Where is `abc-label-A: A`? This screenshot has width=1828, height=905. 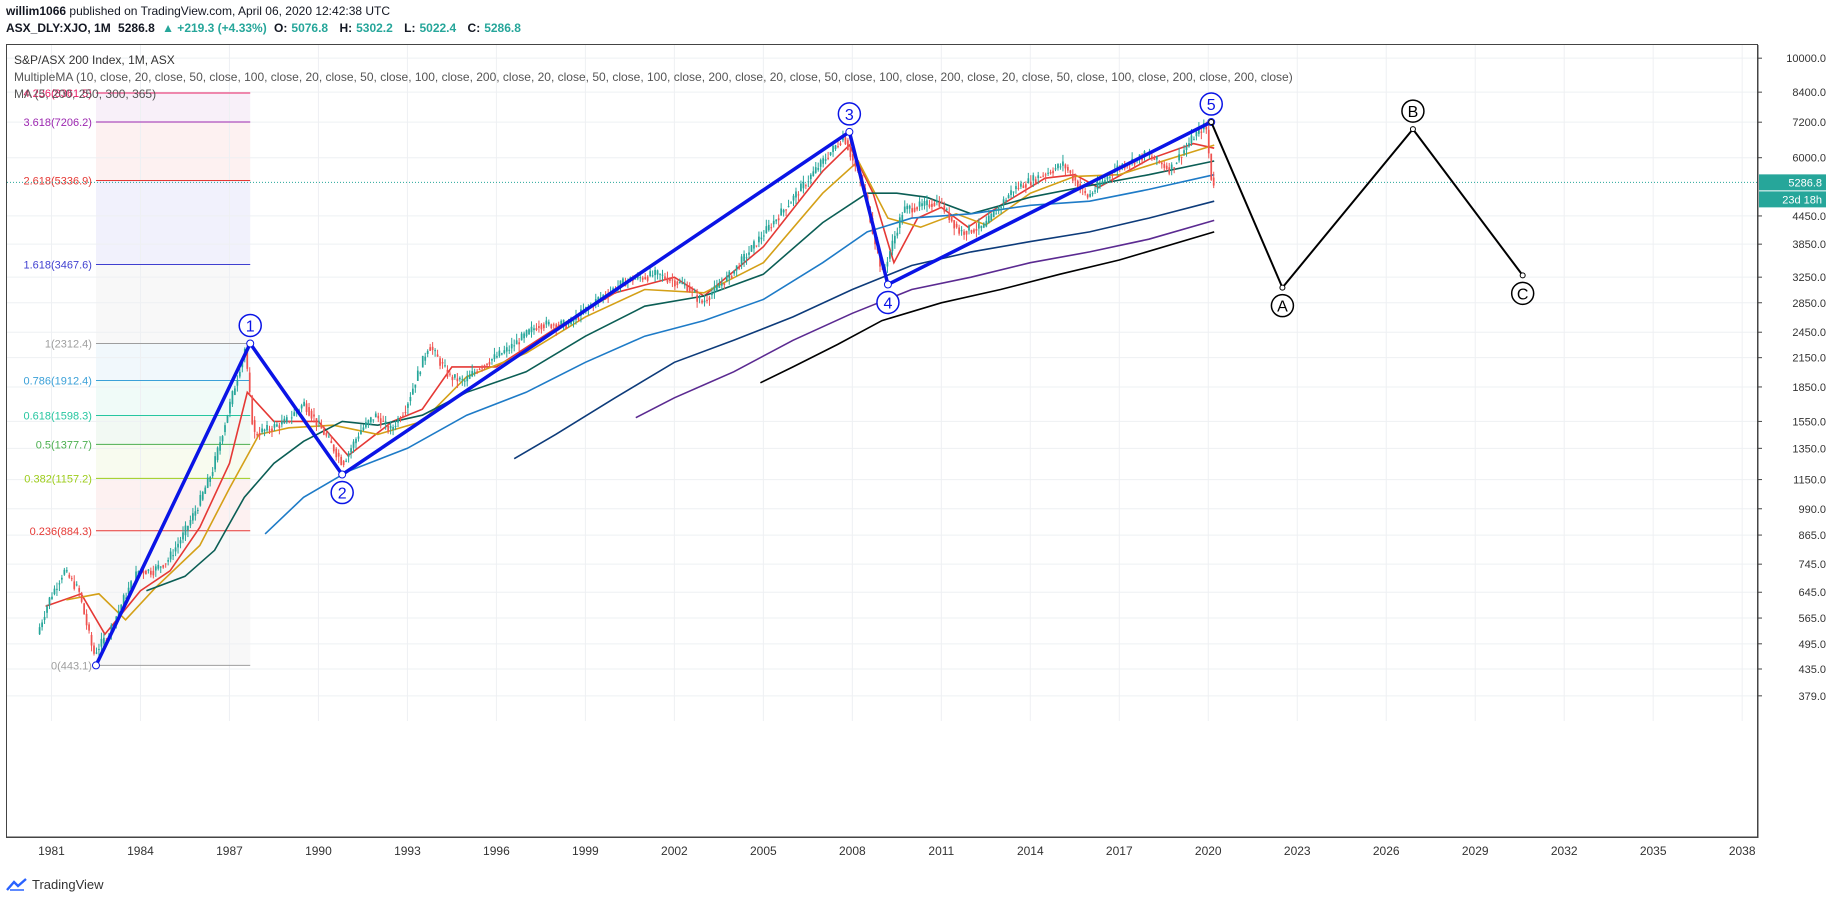
abc-label-A: A is located at coordinates (1282, 307).